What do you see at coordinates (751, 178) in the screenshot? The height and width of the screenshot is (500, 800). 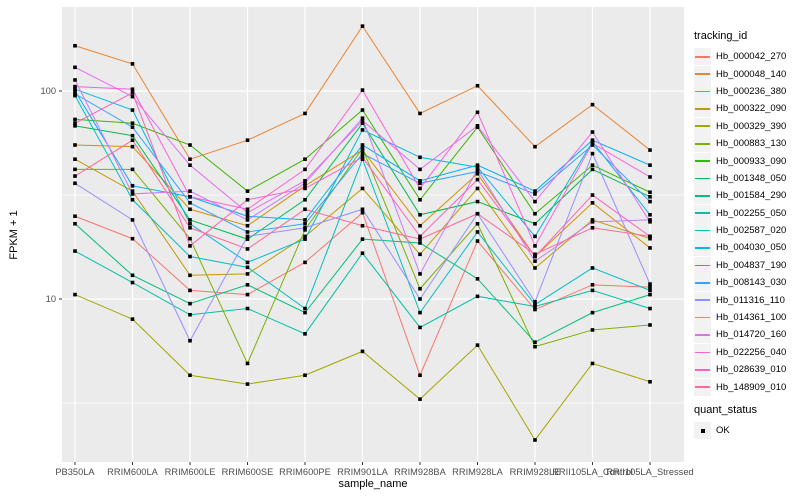 I see `legend-entry-label: Hb_001348_050` at bounding box center [751, 178].